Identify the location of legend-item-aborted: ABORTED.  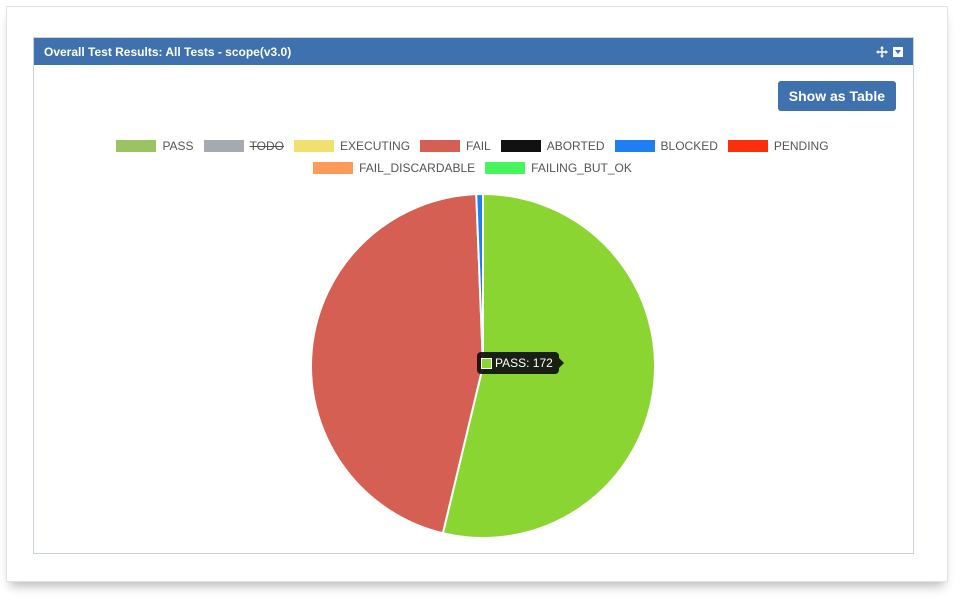
(552, 146).